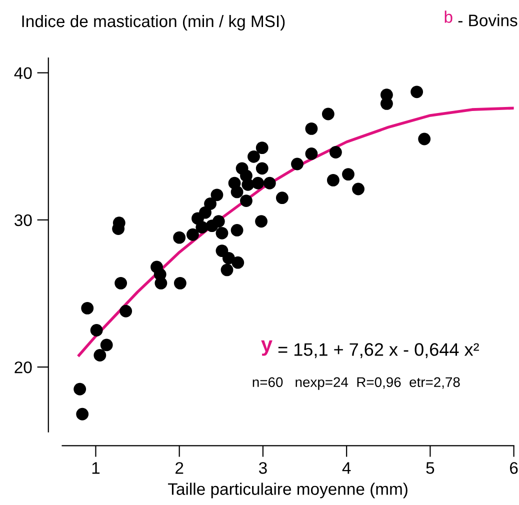  What do you see at coordinates (180, 468) in the screenshot?
I see `x-tick-label: 2` at bounding box center [180, 468].